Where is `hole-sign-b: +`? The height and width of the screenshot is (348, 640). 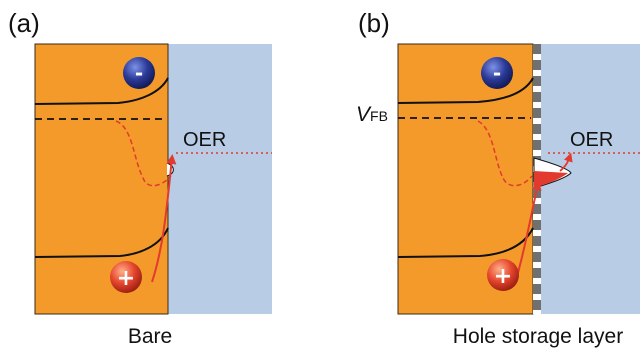
hole-sign-b: + is located at coordinates (503, 276).